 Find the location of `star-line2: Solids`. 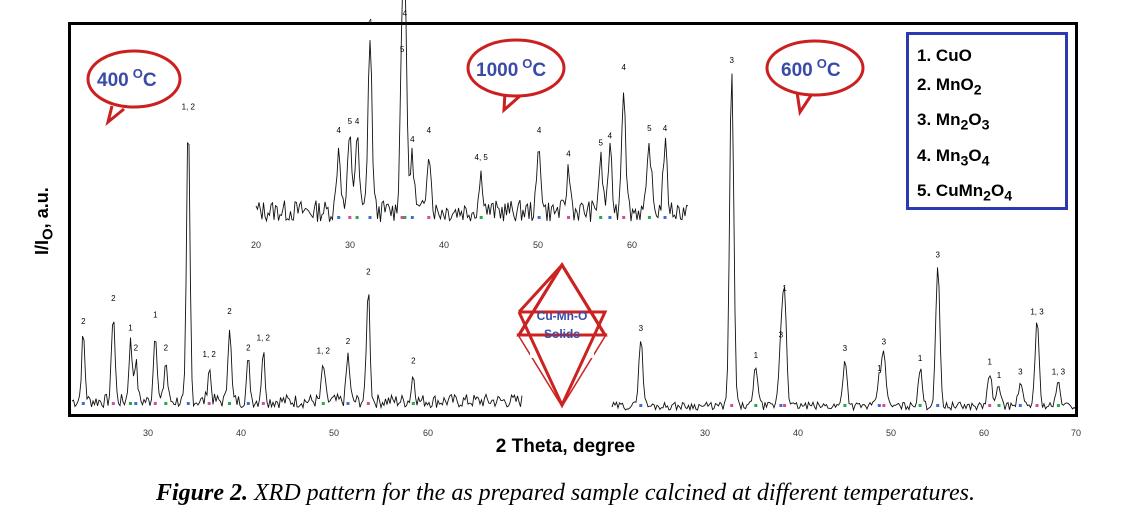

star-line2: Solids is located at coordinates (562, 334).